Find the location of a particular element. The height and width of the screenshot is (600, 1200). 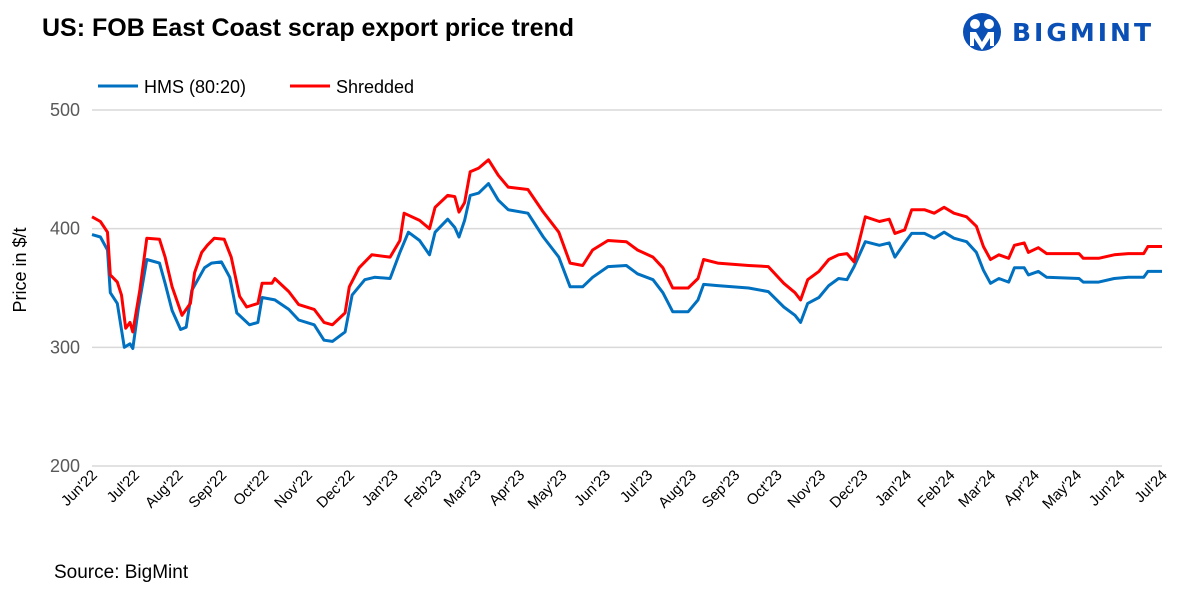

x-tick-label: Mar'24 is located at coordinates (977, 489).